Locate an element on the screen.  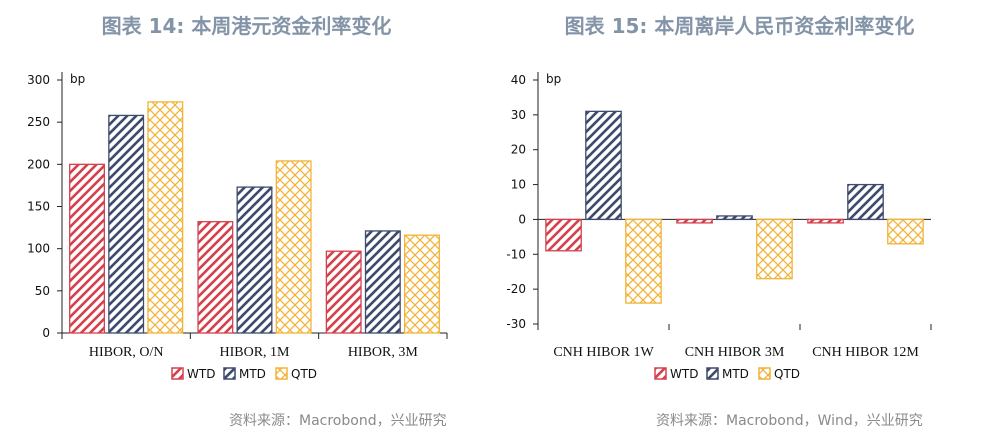
y-tick-label: 10 is located at coordinates (518, 185).